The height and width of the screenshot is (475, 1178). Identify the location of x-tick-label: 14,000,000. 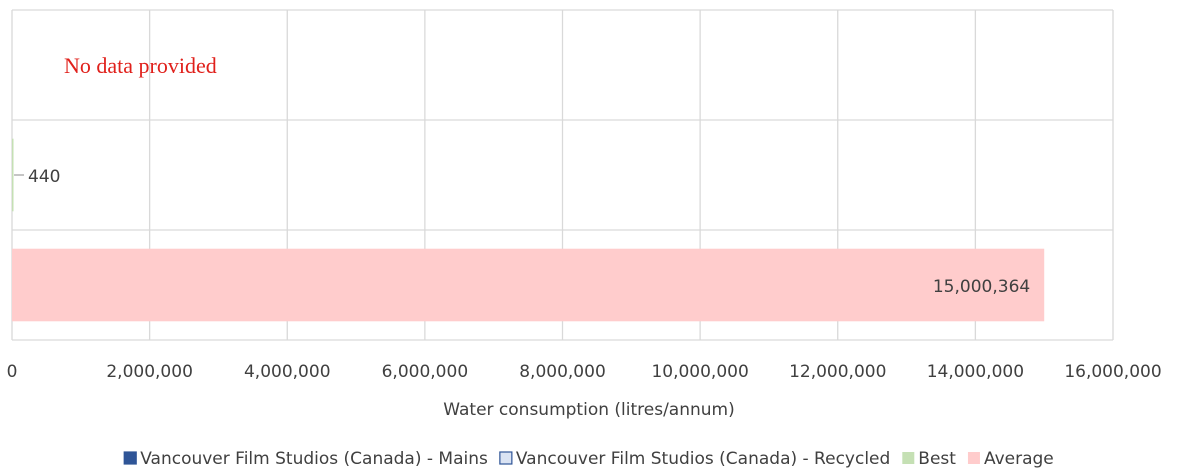
(975, 372).